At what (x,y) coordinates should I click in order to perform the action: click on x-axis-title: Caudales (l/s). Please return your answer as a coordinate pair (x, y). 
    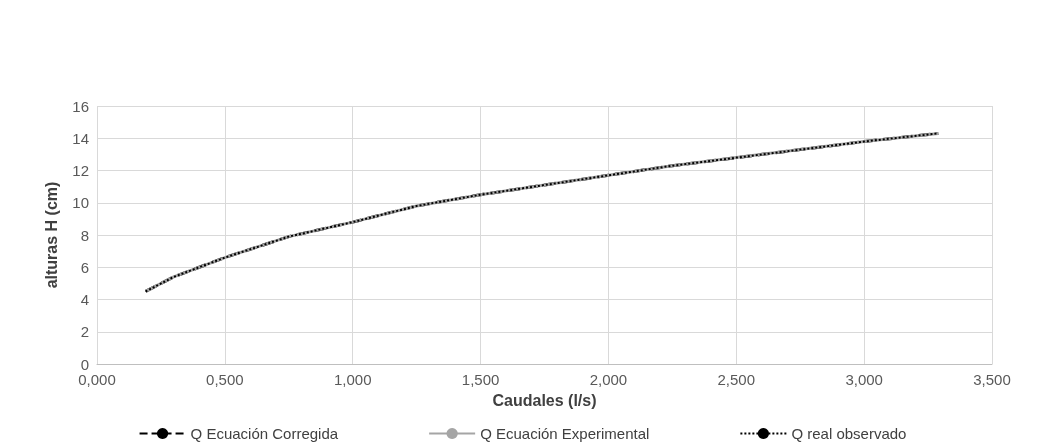
    Looking at the image, I should click on (544, 400).